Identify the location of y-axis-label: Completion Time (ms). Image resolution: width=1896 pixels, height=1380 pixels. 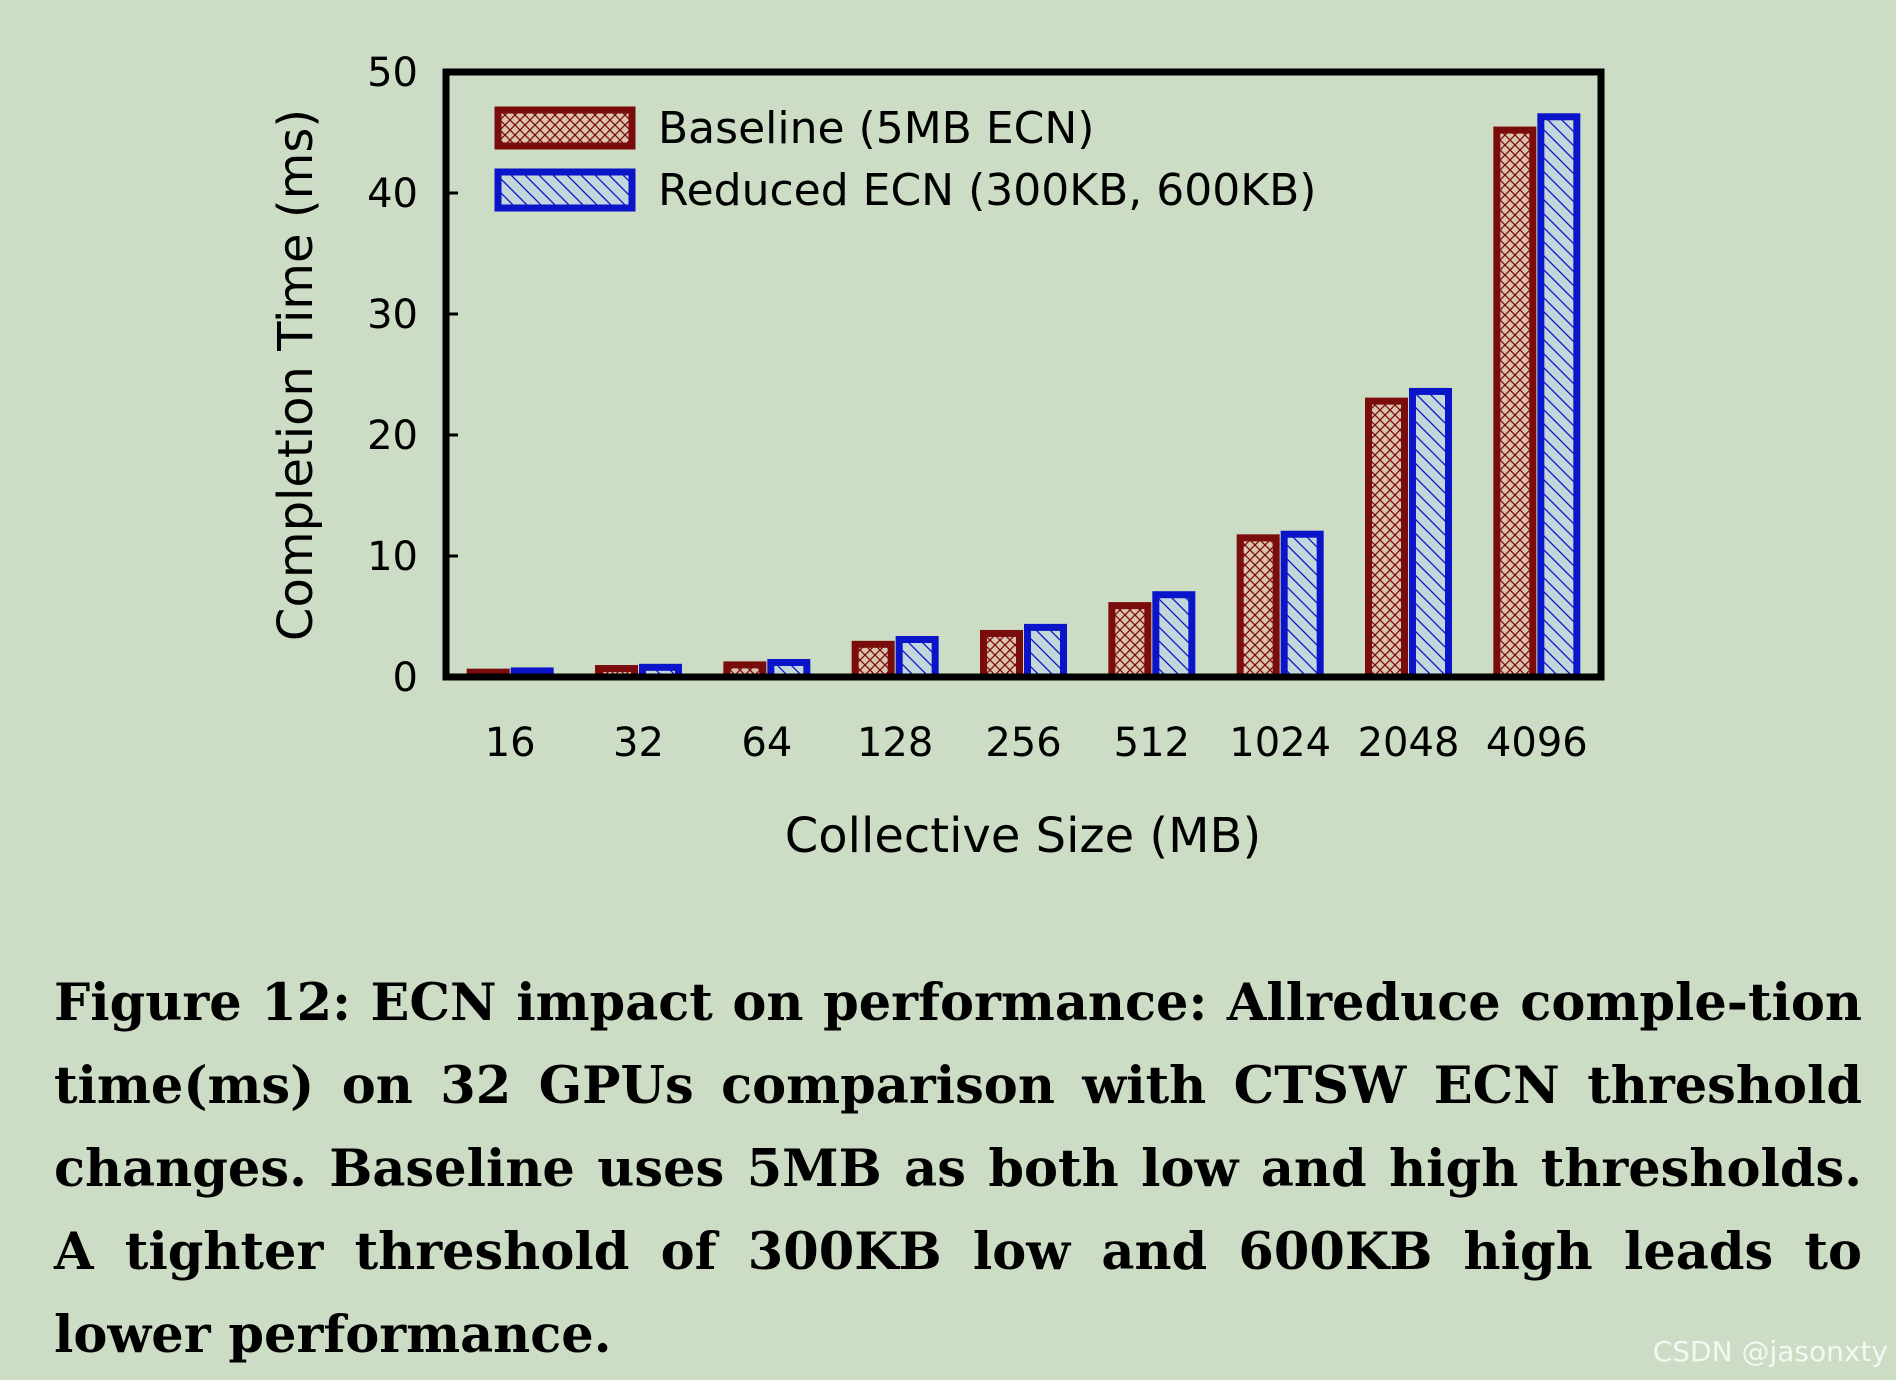
(296, 375).